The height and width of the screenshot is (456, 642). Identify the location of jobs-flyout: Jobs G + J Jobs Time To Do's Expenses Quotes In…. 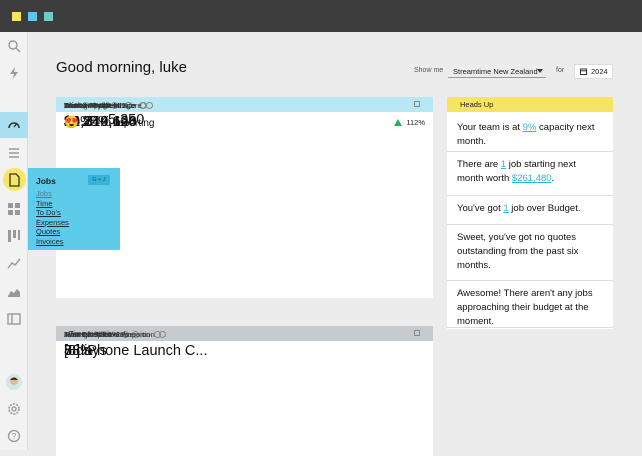
(74, 209).